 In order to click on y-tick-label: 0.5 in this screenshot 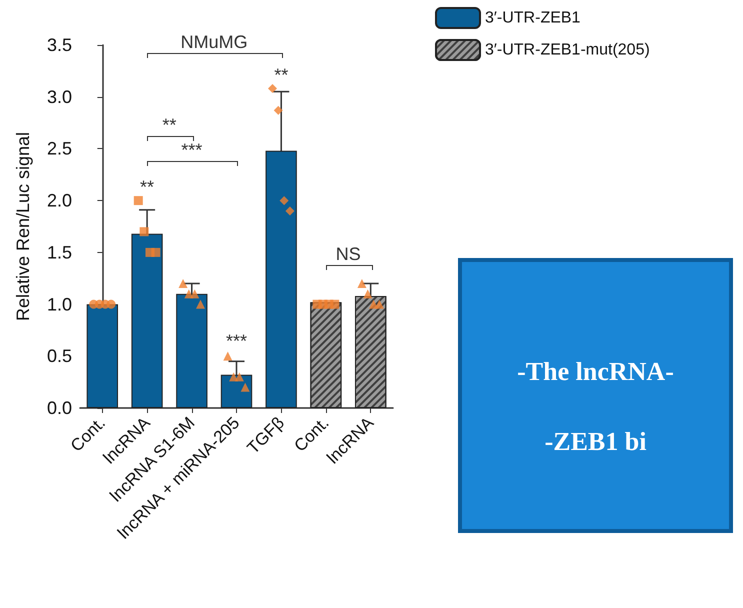, I will do `click(59, 356)`.